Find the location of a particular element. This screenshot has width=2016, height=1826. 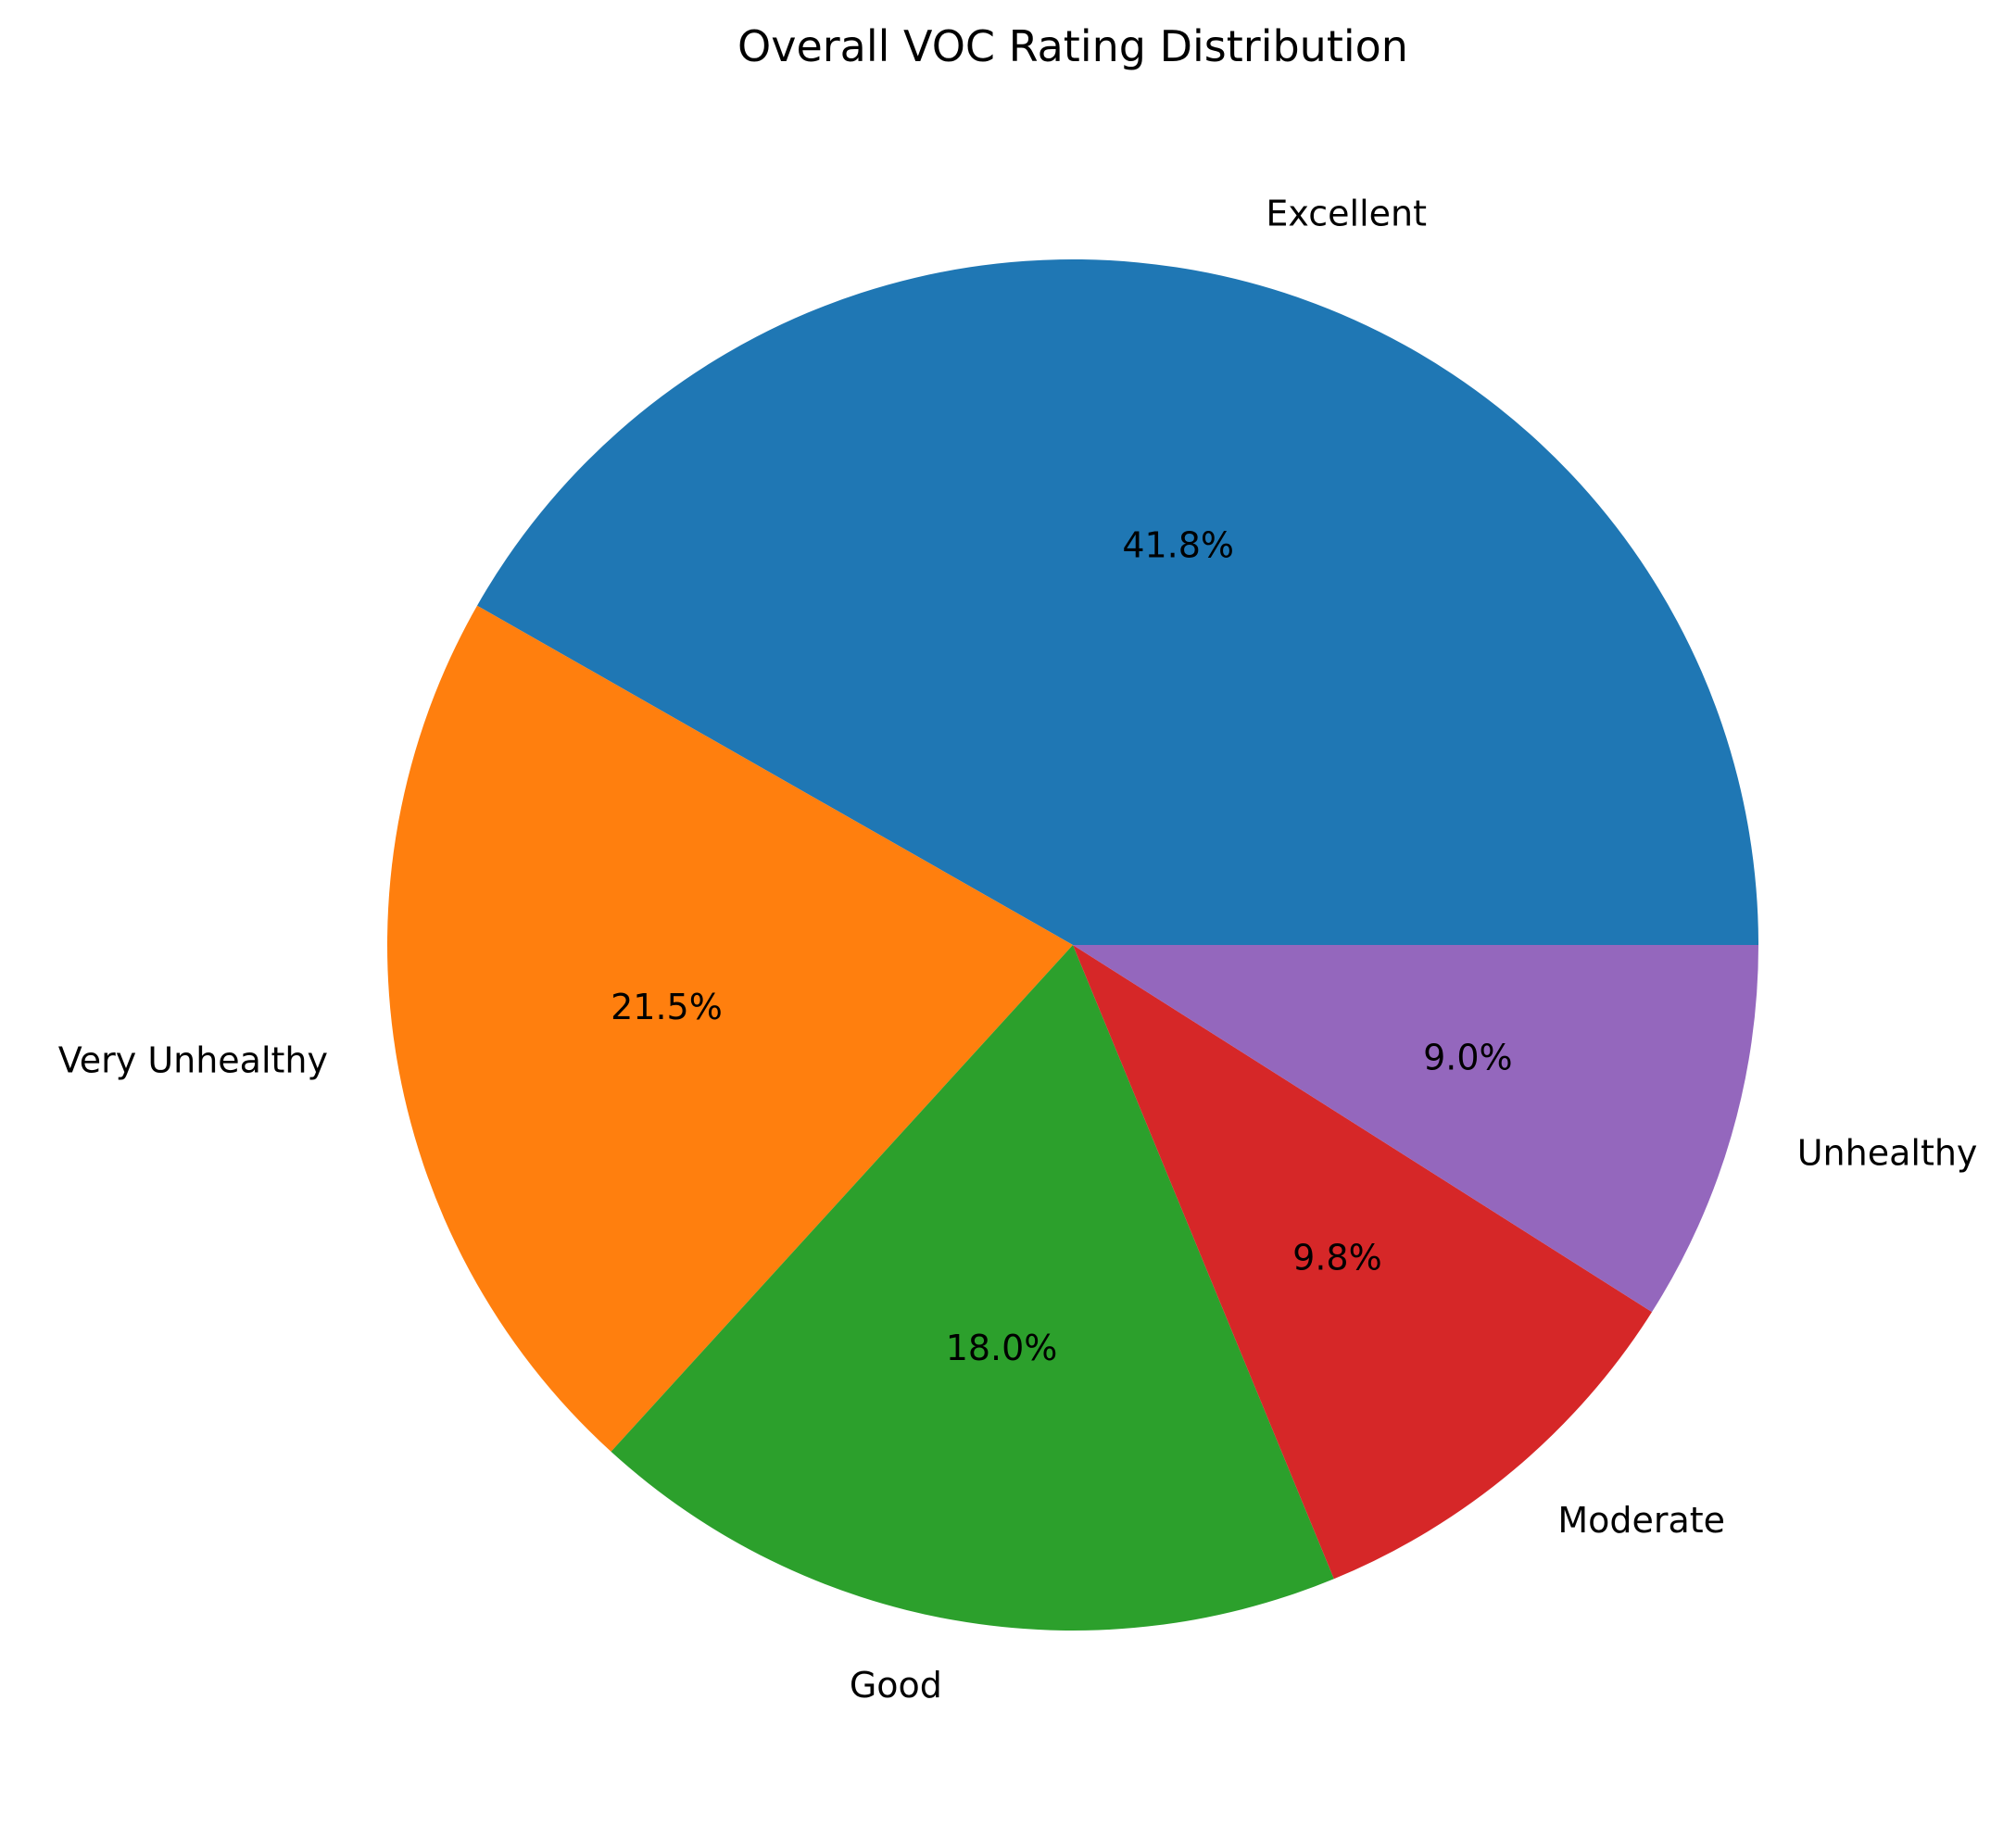

slice-percent-moderate: 9.8% is located at coordinates (1337, 1258).